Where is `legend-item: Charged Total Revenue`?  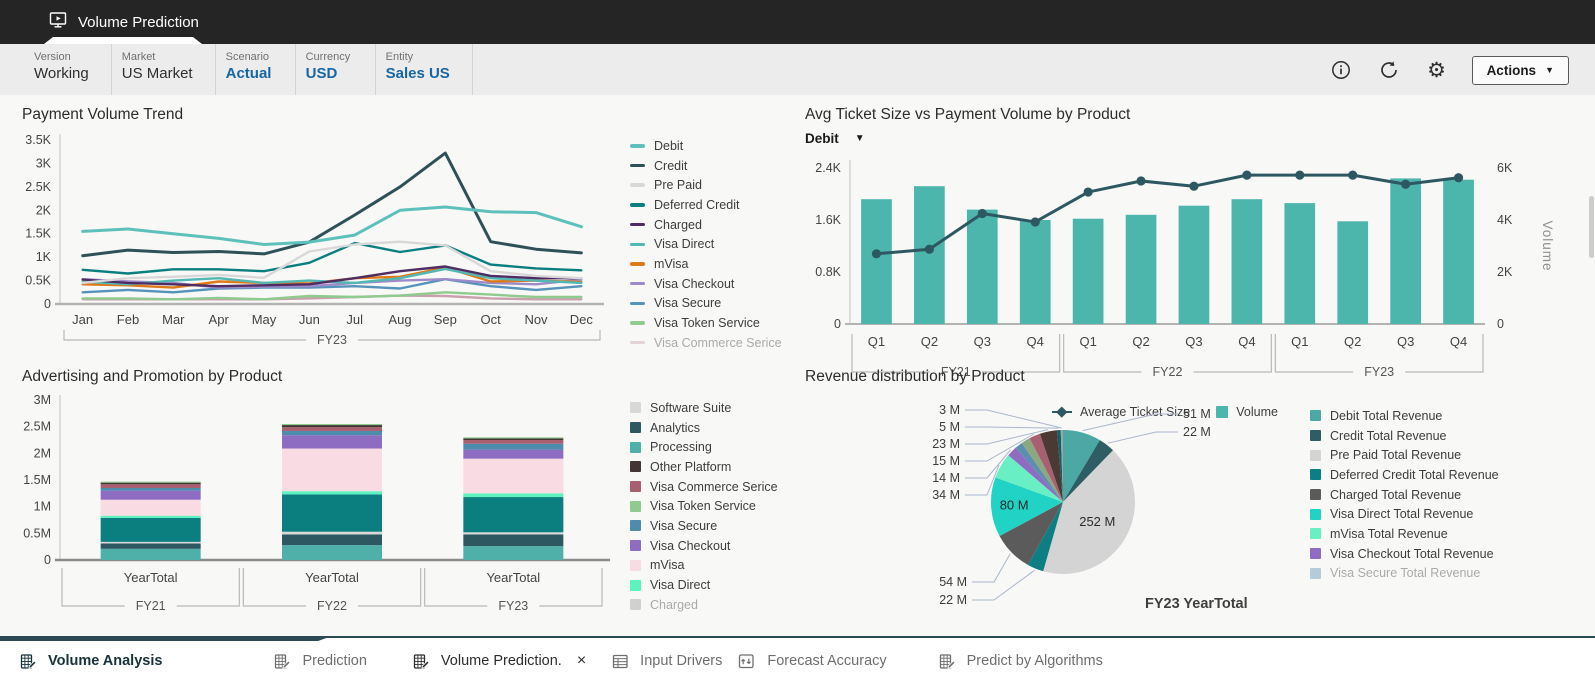 legend-item: Charged Total Revenue is located at coordinates (1404, 495).